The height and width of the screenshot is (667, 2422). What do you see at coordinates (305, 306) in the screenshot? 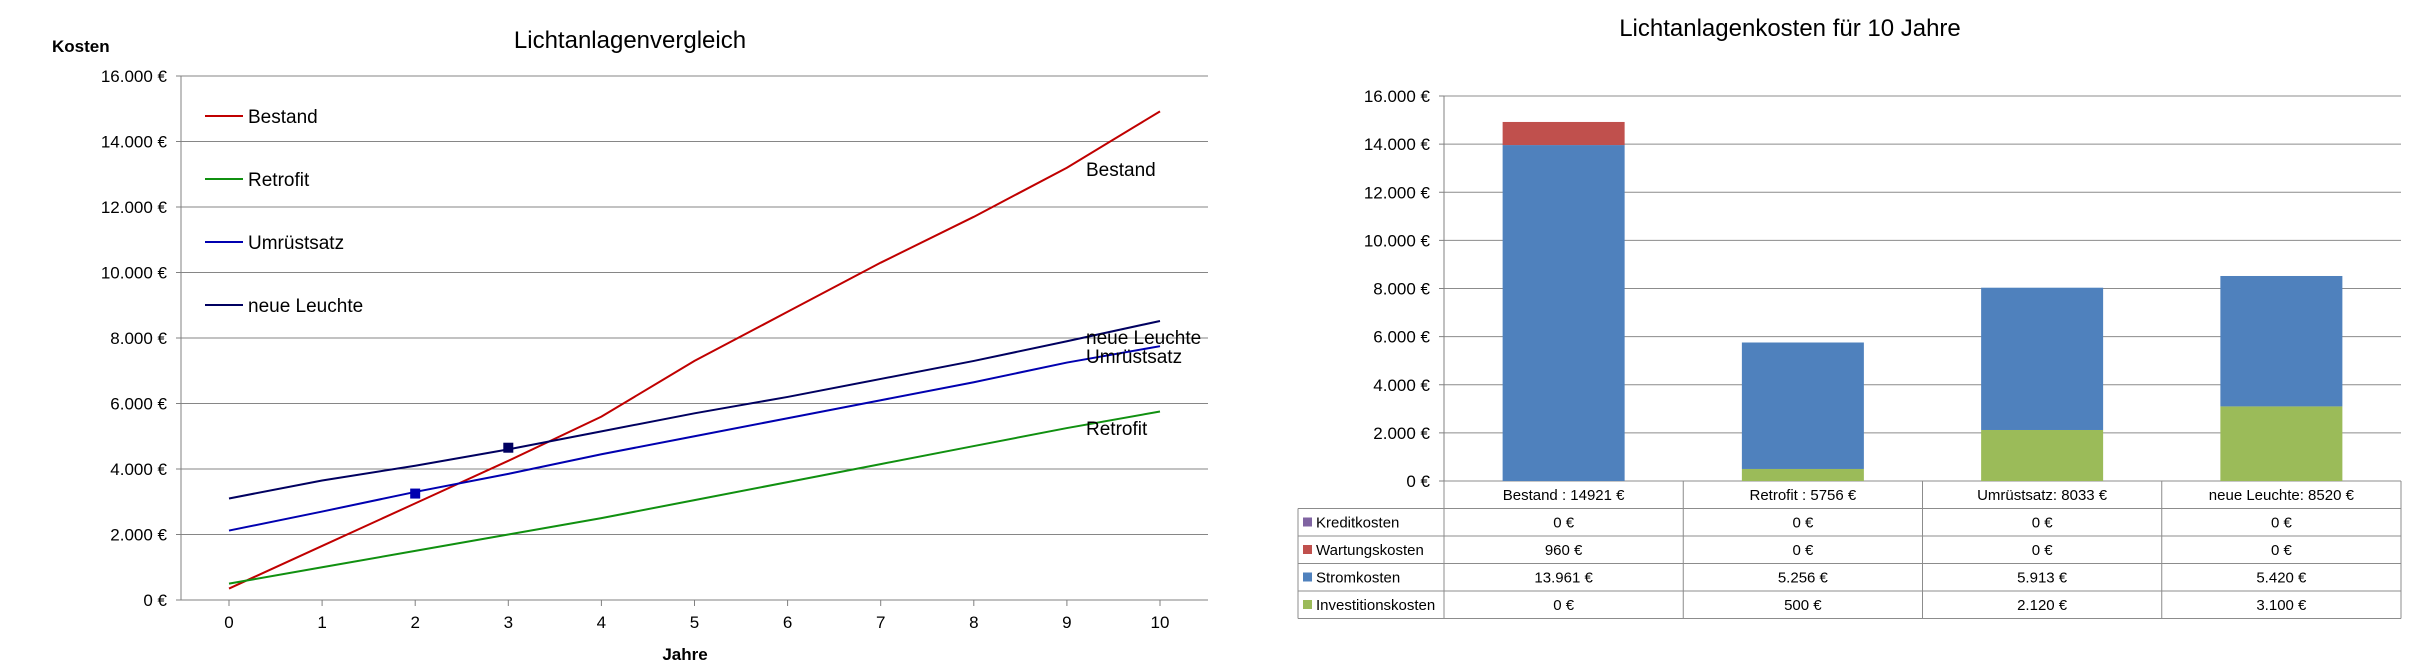
I see `legend-label-neue-leuchte: neue Leuchte` at bounding box center [305, 306].